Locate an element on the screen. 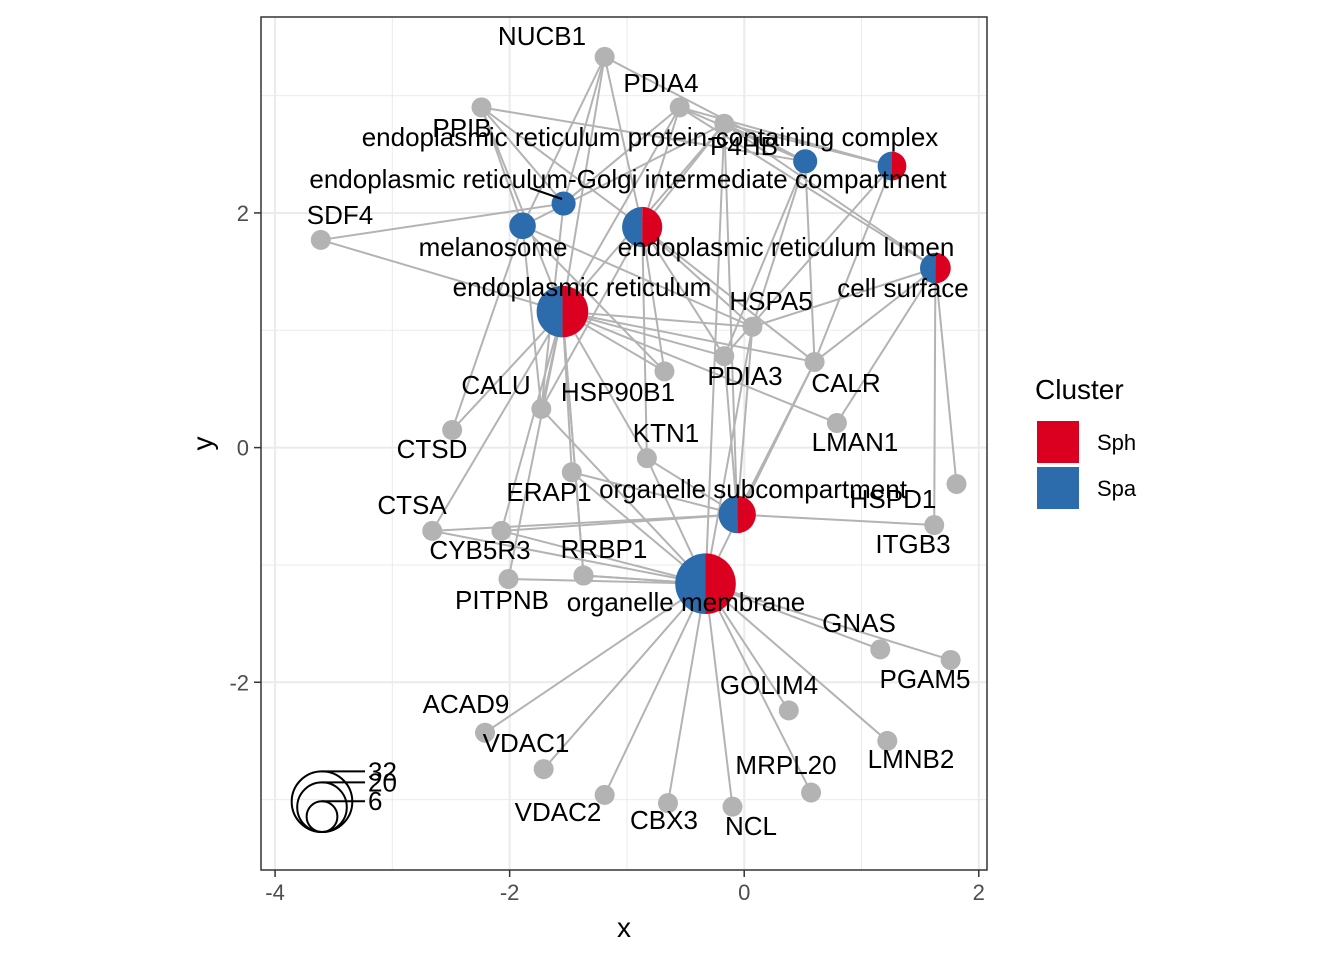 The image size is (1344, 965). x-tick-label: -2 is located at coordinates (510, 892).